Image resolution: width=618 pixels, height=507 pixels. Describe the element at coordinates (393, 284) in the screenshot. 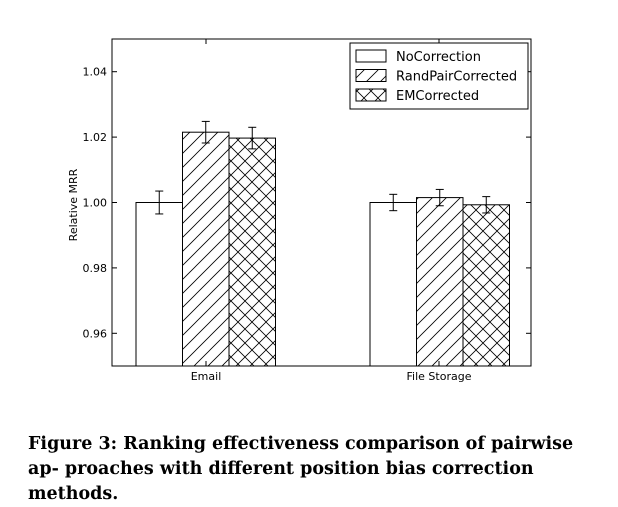

I see `bar-nocorrection-file-storage` at that location.